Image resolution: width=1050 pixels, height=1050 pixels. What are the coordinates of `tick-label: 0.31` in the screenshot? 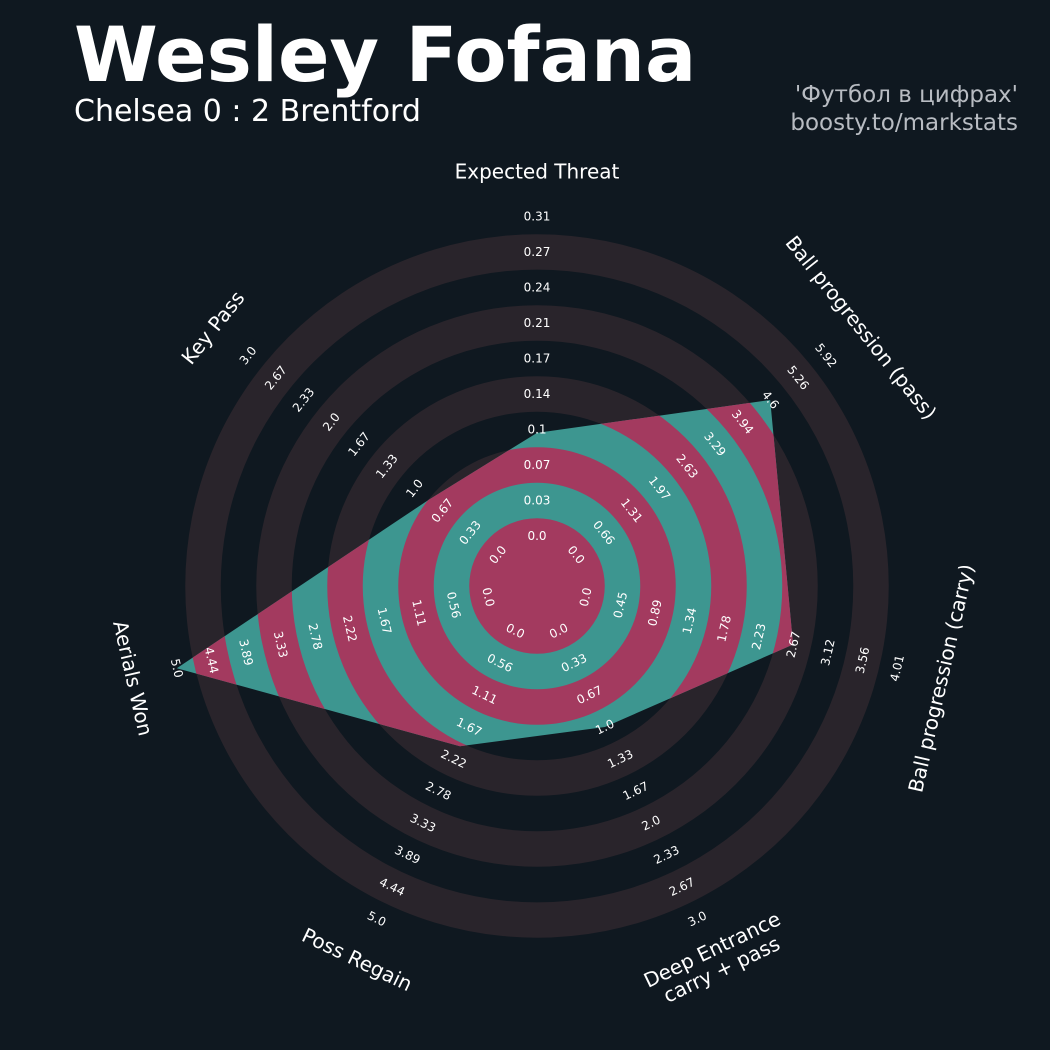 It's located at (537, 217).